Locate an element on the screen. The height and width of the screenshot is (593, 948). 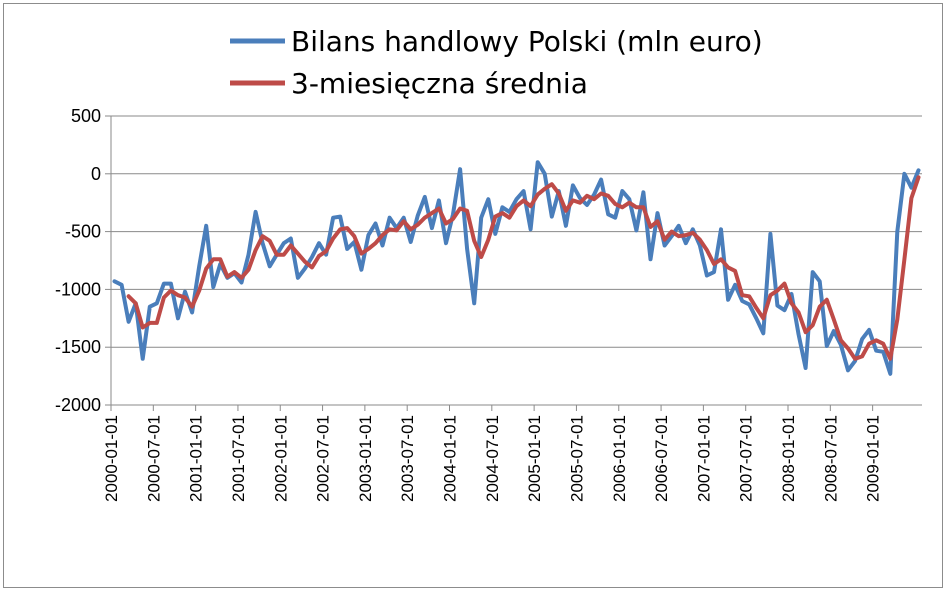
y-tick-label: -1500 is located at coordinates (78, 347).